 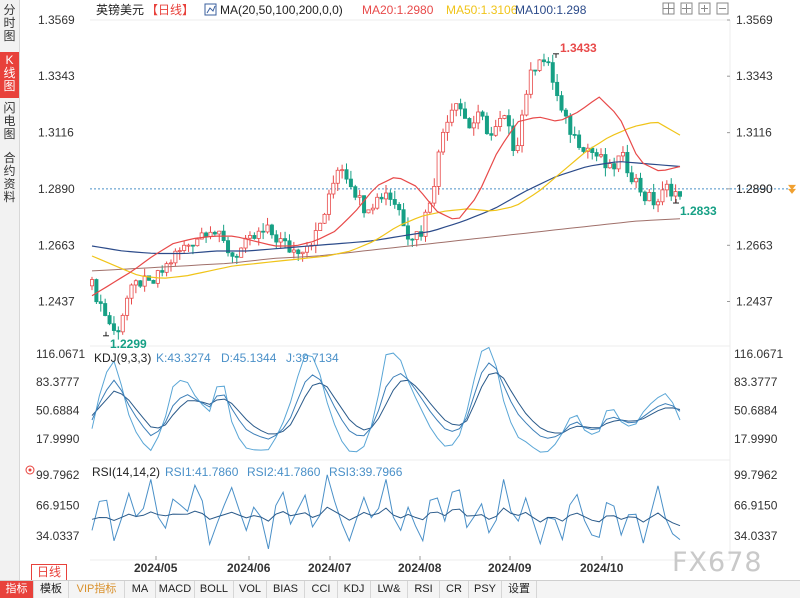 I want to click on vol-button: VOL, so click(x=250, y=589).